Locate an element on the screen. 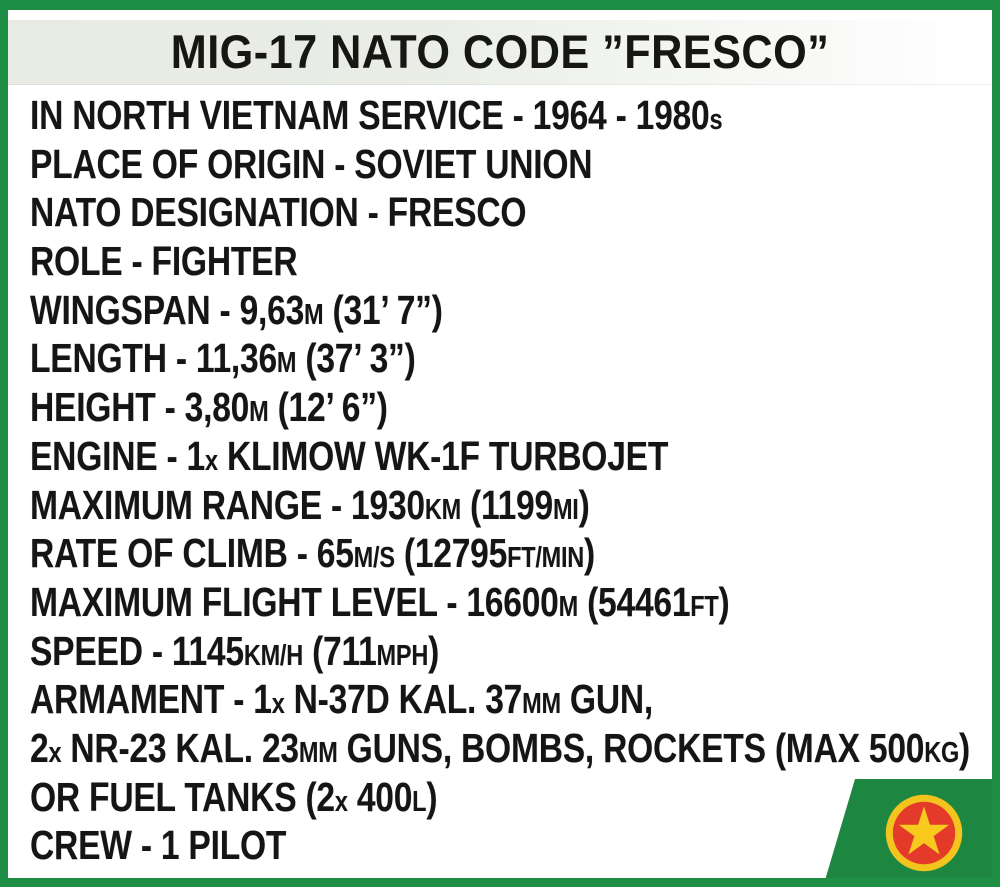 This screenshot has height=887, width=1000. star-roundel-icon is located at coordinates (924, 833).